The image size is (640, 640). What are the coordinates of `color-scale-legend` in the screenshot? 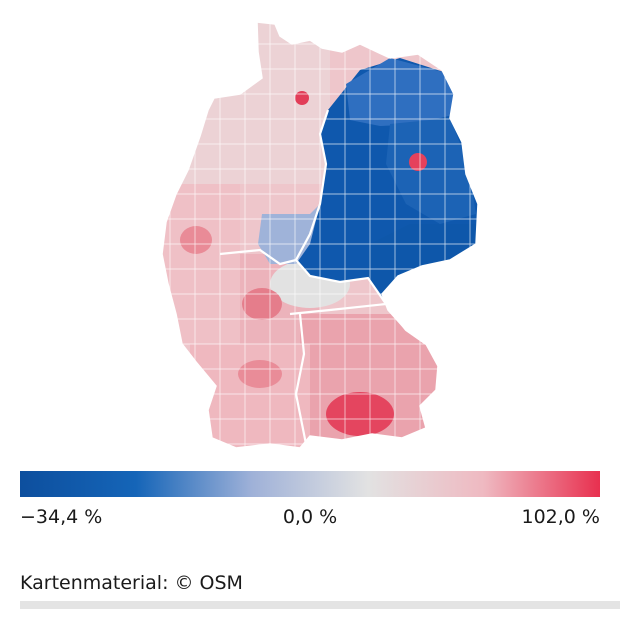 It's located at (310, 484).